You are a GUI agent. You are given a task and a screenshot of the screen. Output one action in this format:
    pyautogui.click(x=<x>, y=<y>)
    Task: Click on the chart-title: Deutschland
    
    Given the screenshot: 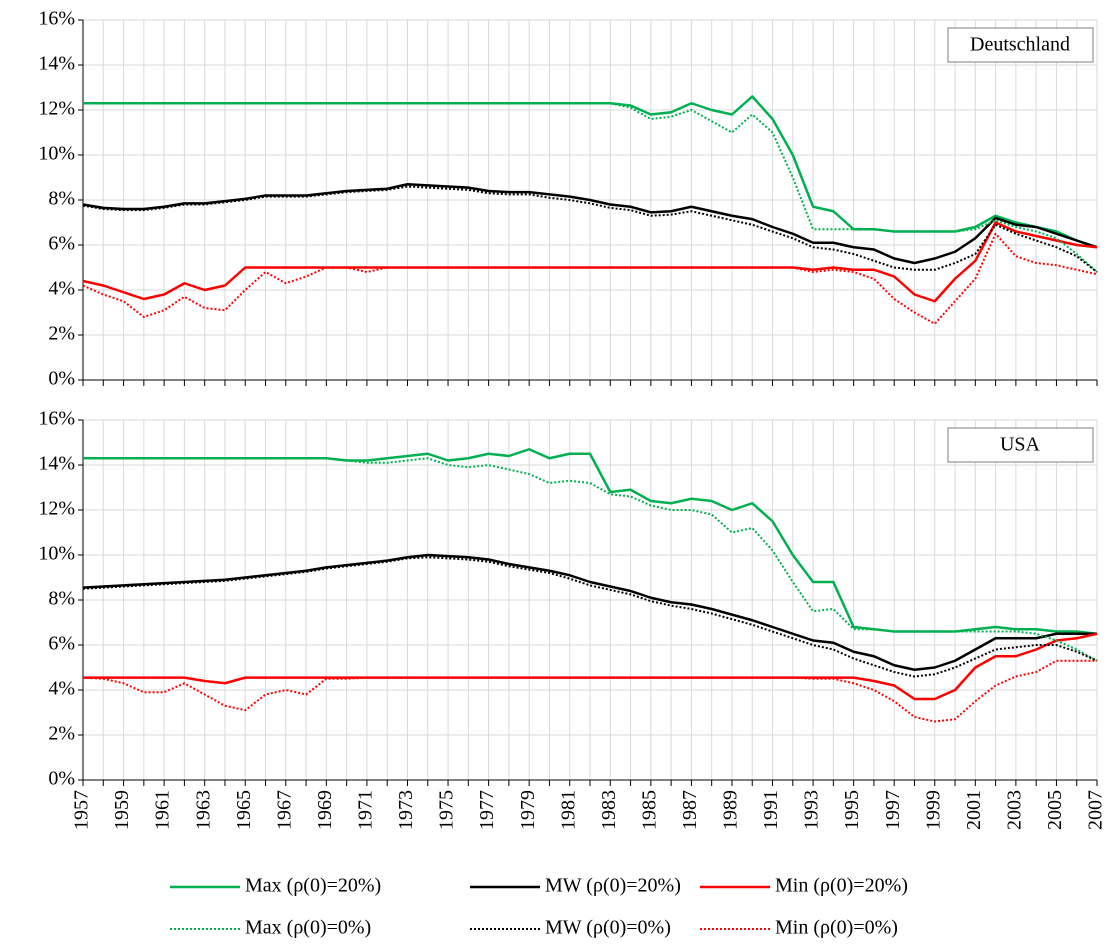 What is the action you would take?
    pyautogui.click(x=1020, y=45)
    